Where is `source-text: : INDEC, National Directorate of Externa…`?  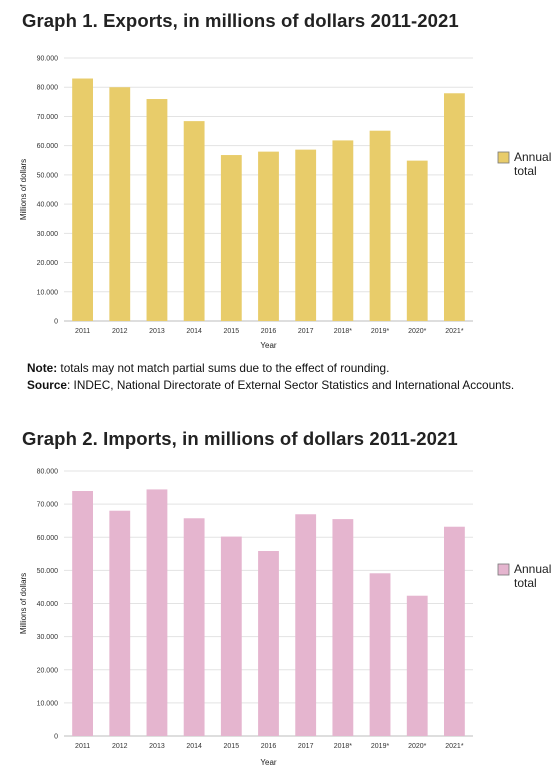 source-text: : INDEC, National Directorate of Externa… is located at coordinates (291, 385).